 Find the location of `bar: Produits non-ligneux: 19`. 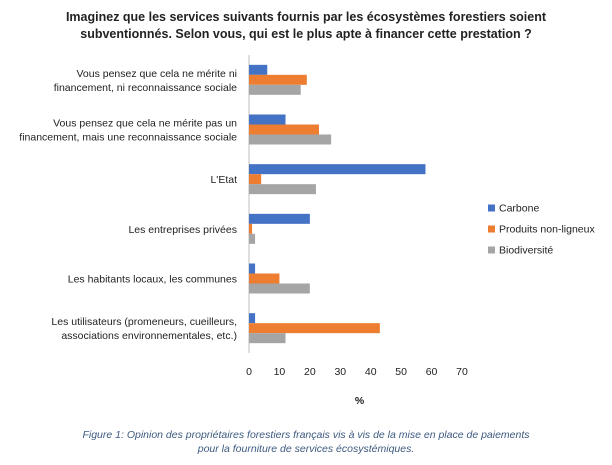

bar: Produits non-ligneux: 19 is located at coordinates (278, 79).